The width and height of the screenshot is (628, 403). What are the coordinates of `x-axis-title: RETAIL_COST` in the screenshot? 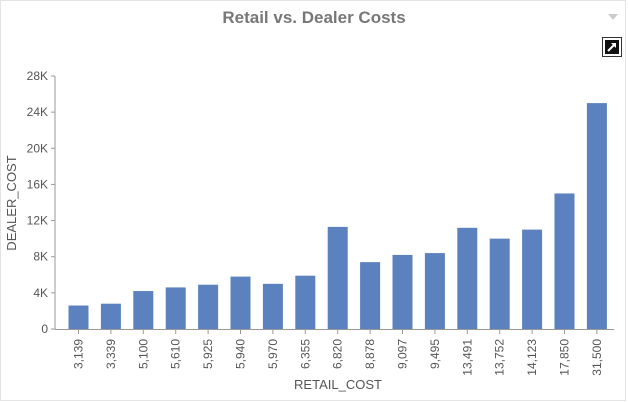 It's located at (338, 384).